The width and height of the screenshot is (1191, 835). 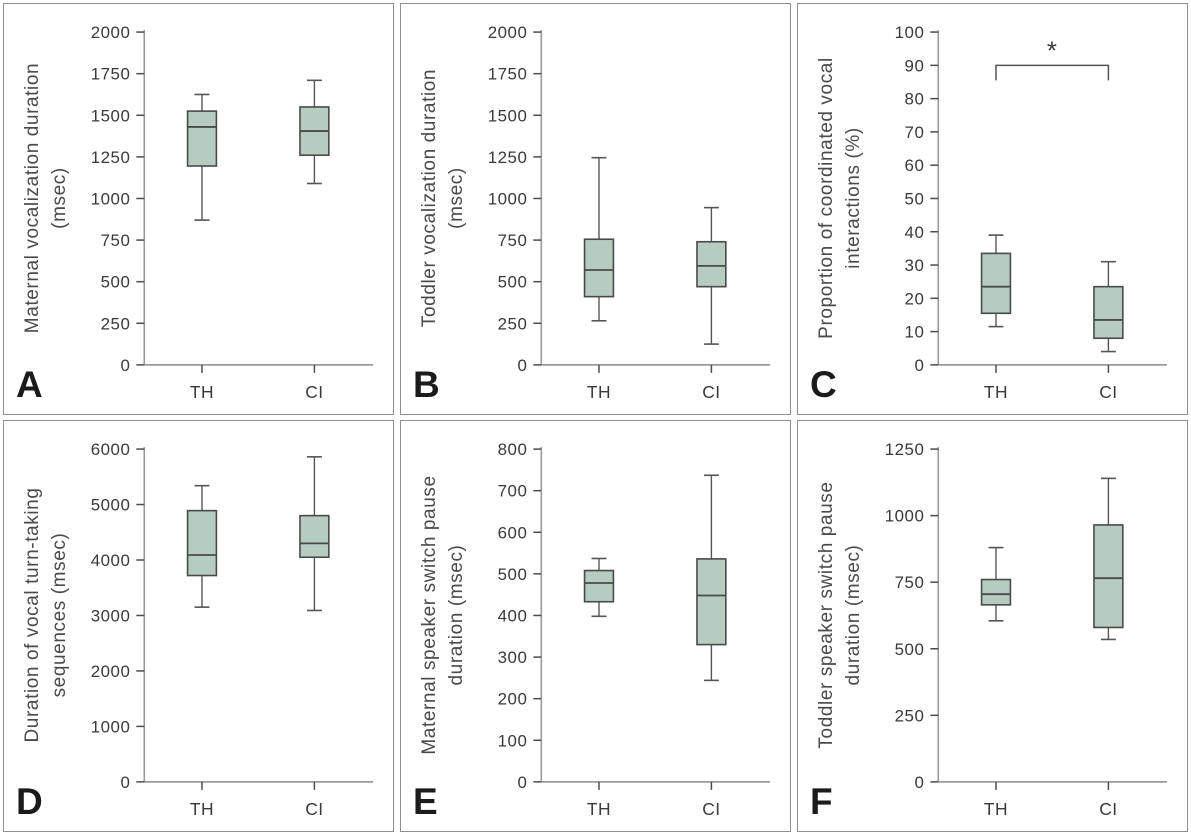 I want to click on y-tick-label: 3000, so click(x=111, y=615).